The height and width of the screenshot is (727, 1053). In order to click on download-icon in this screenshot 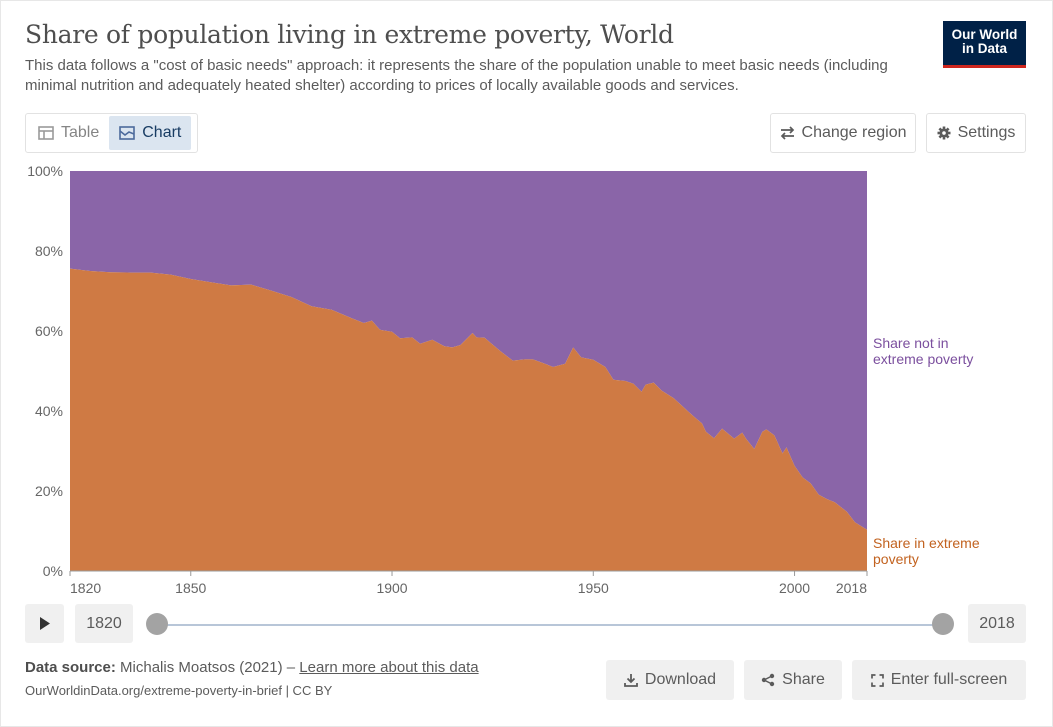, I will do `click(631, 680)`.